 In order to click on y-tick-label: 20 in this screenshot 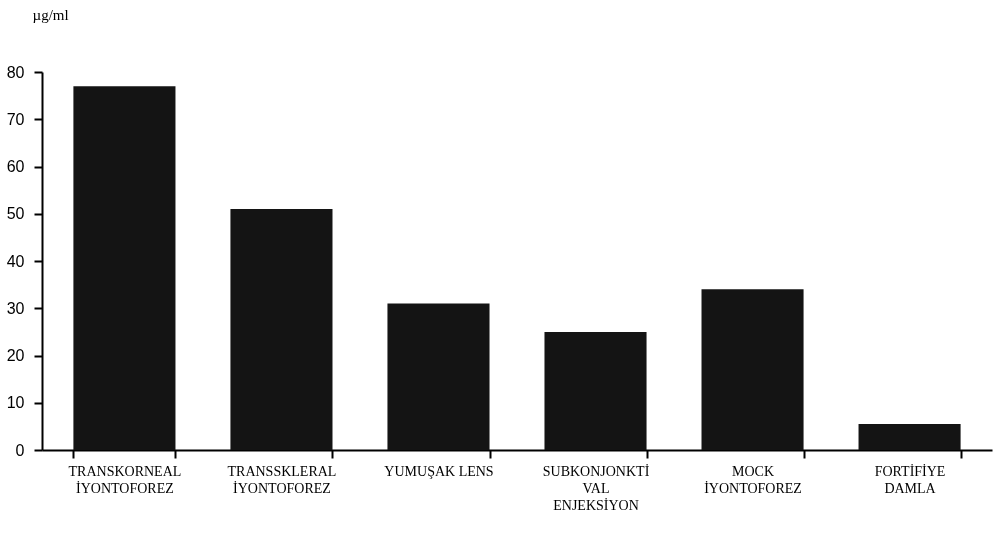, I will do `click(15, 355)`.